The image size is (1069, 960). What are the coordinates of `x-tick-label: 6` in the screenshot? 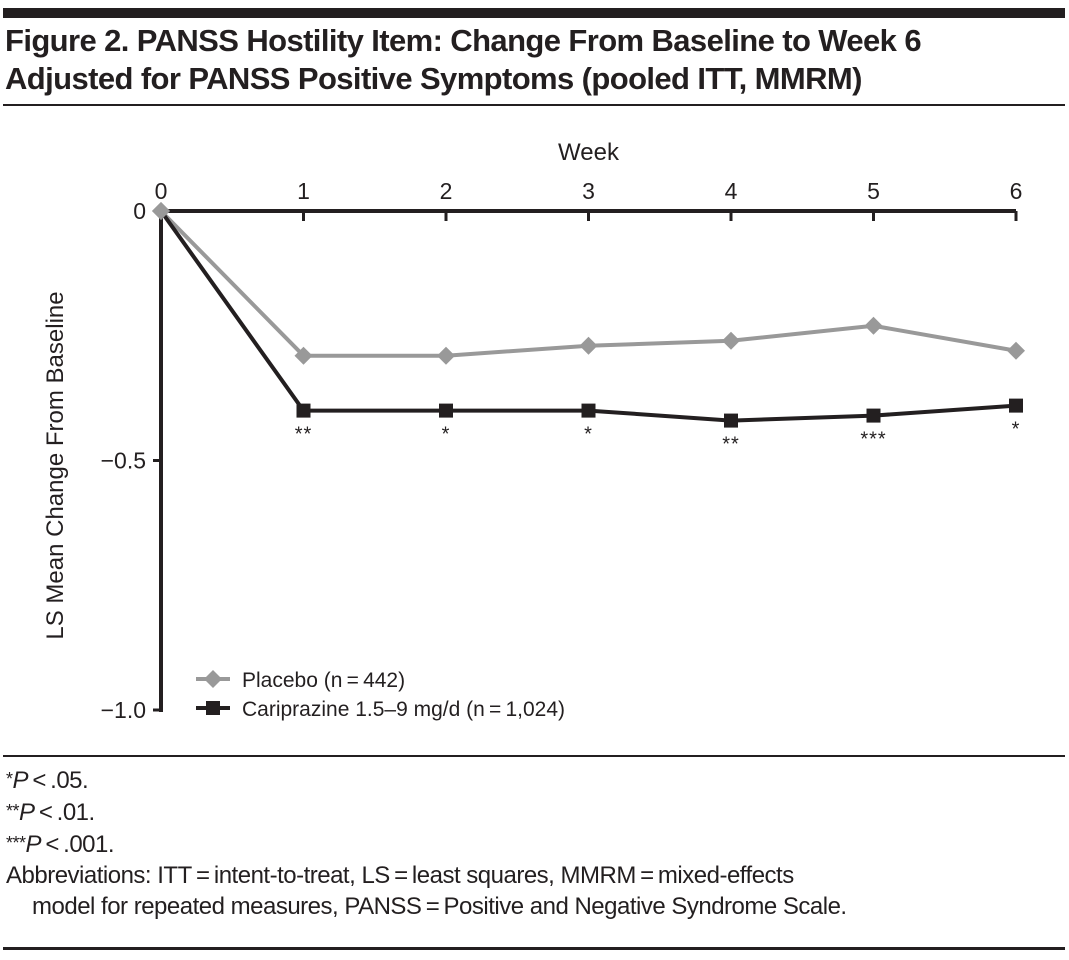 It's located at (1016, 191).